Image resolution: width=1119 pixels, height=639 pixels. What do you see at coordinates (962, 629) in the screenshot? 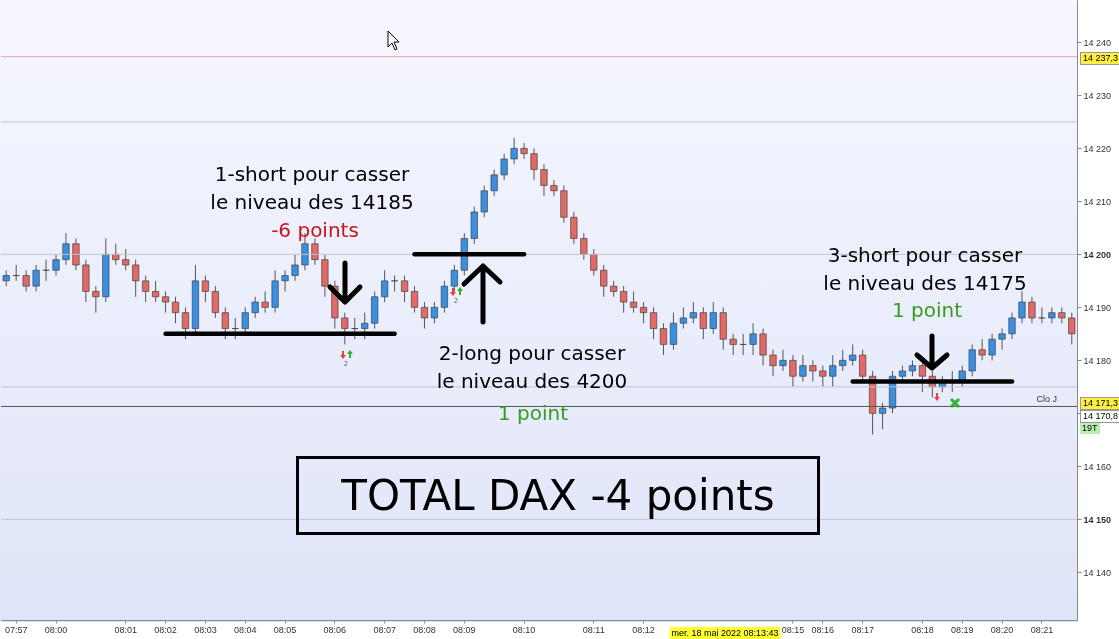
I see `x-tick-label: 08:19` at bounding box center [962, 629].